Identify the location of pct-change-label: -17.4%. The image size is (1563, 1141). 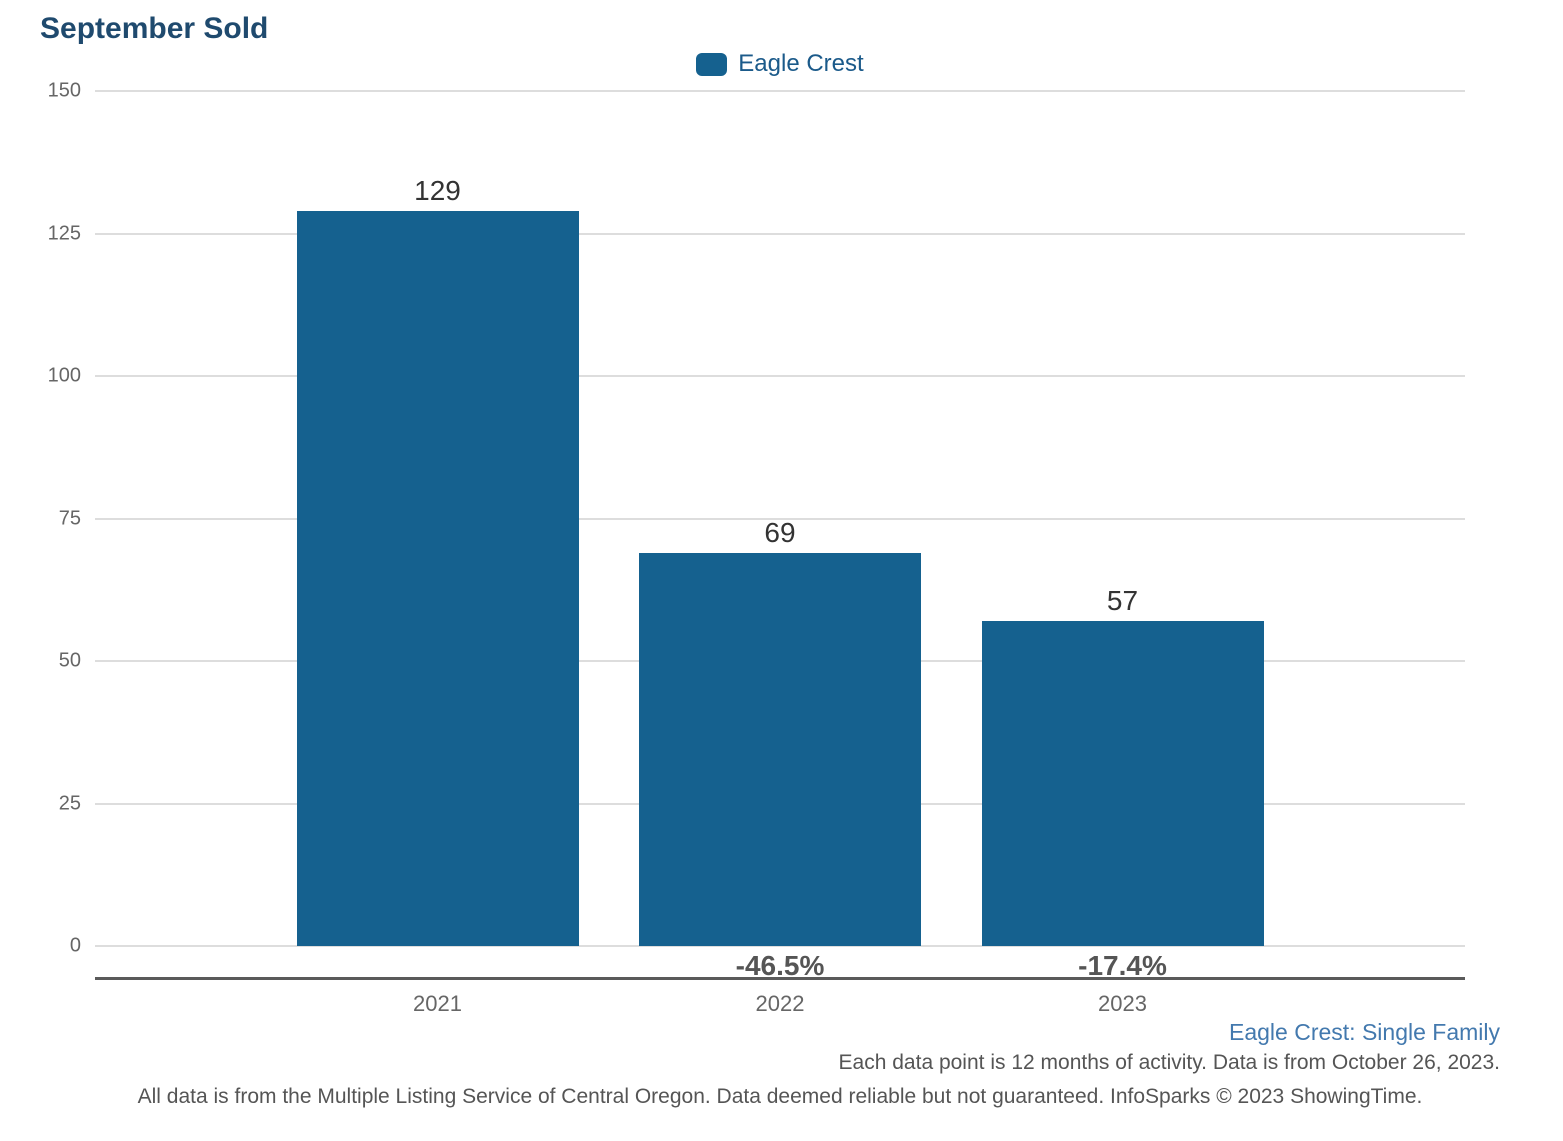
(1122, 965).